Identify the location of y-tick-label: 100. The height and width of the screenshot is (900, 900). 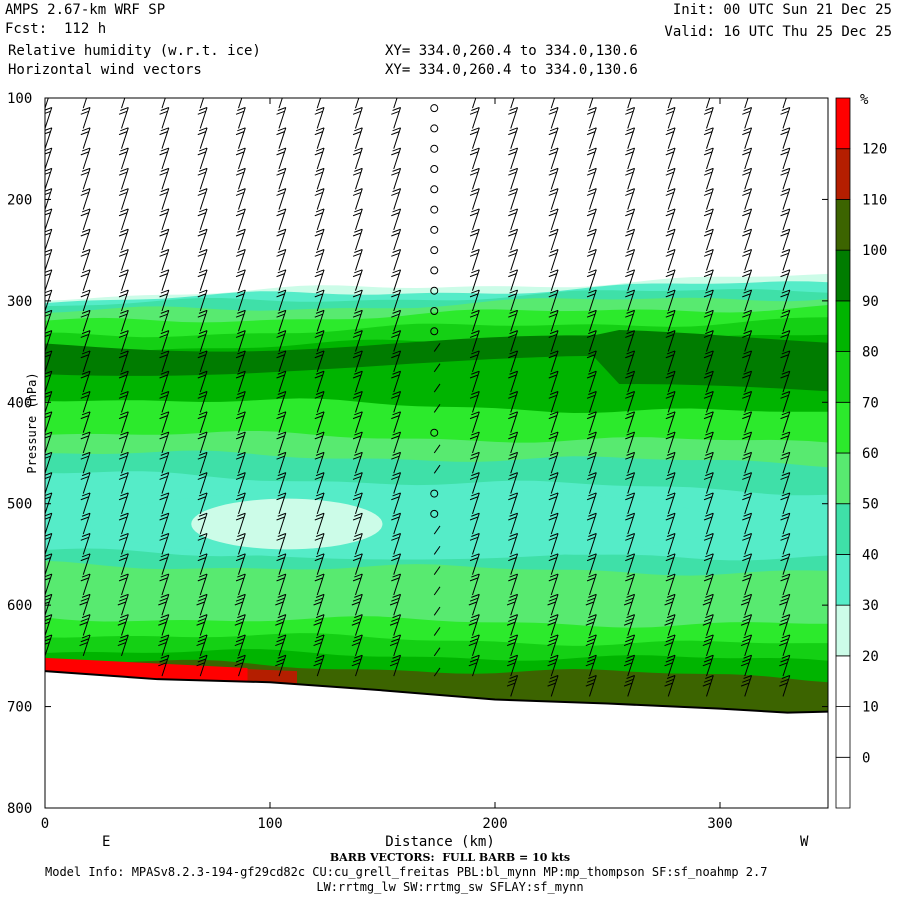
(19, 99).